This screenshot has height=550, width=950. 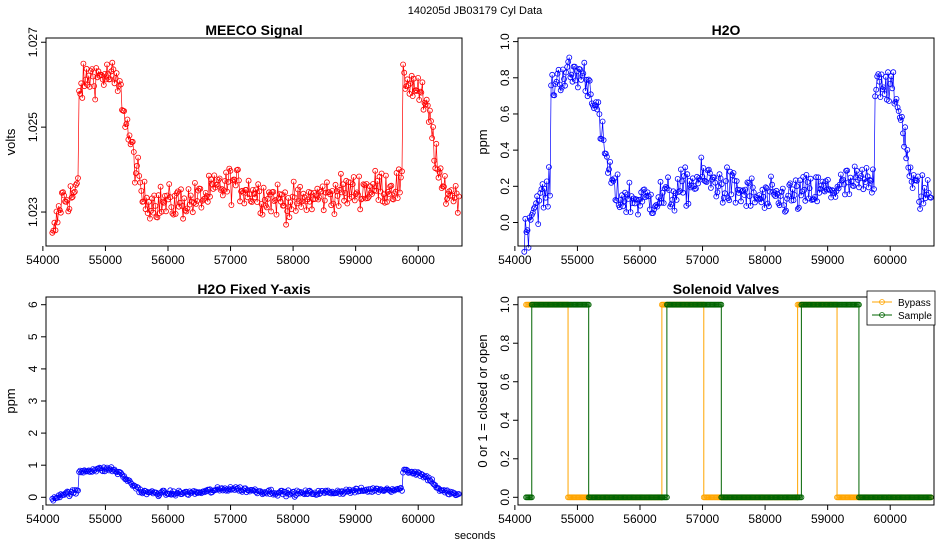 What do you see at coordinates (33, 212) in the screenshot?
I see `y-tick-label: 1.023` at bounding box center [33, 212].